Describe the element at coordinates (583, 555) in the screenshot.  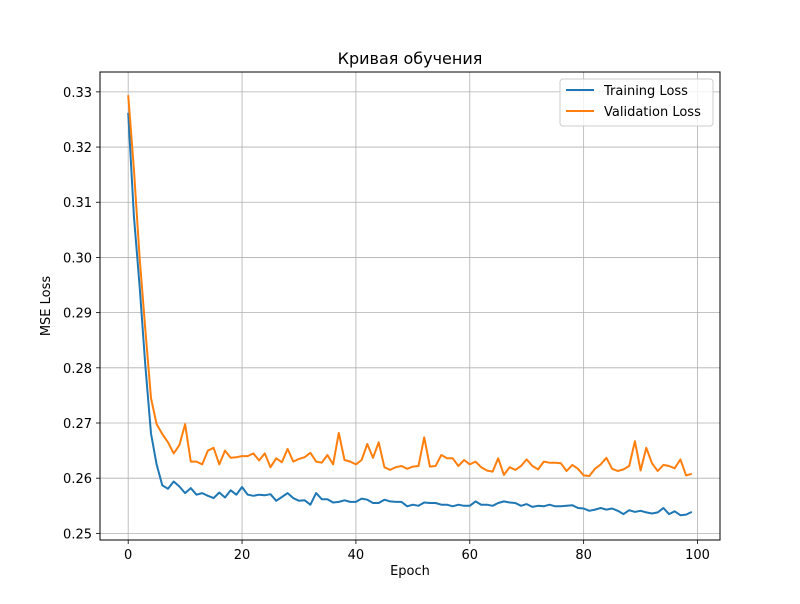
I see `x-tick-label: 80` at that location.